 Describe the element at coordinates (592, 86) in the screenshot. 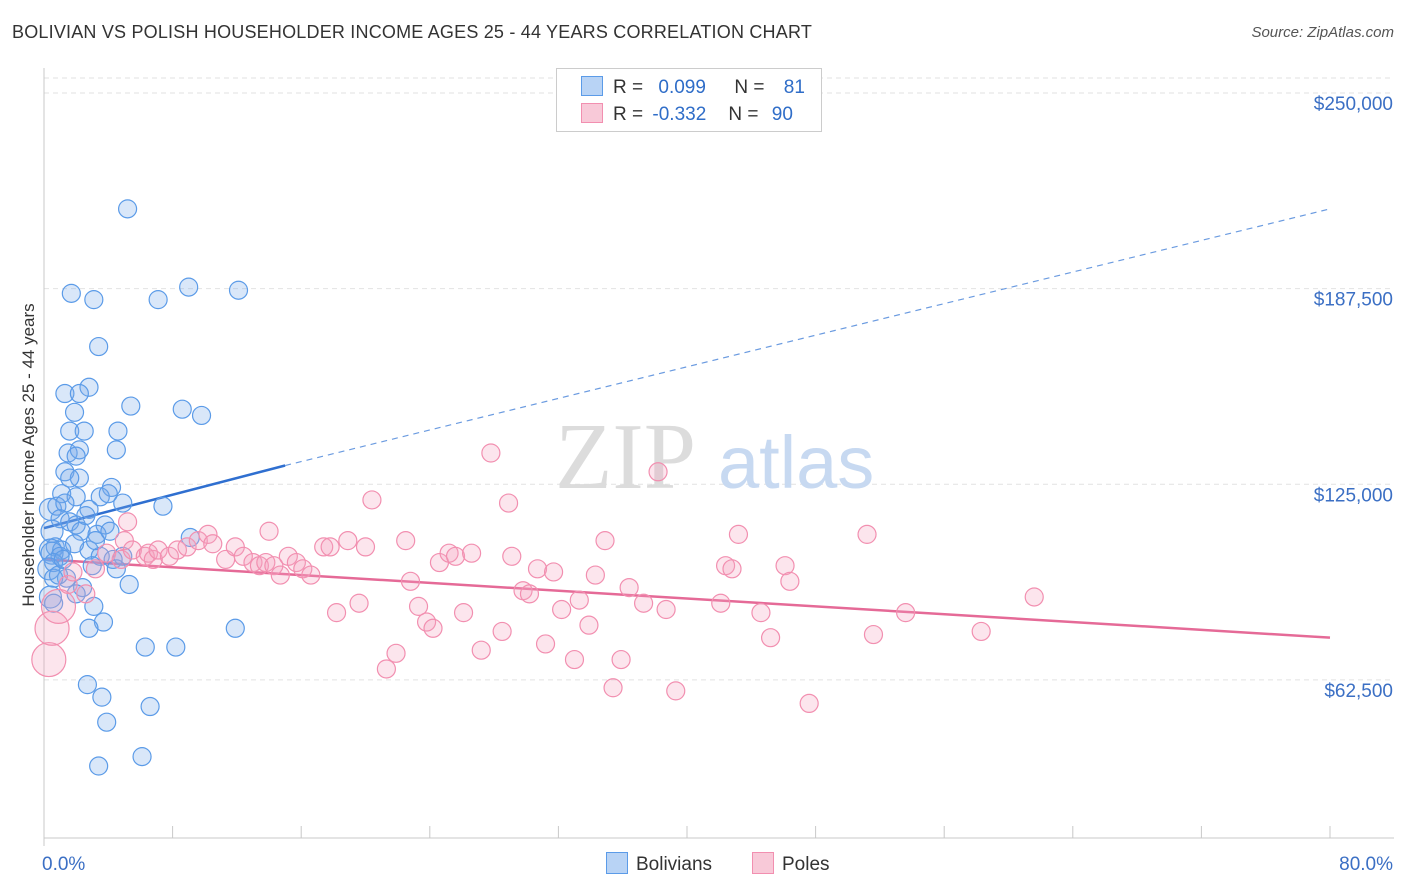

I see `legend-swatch-blue` at that location.